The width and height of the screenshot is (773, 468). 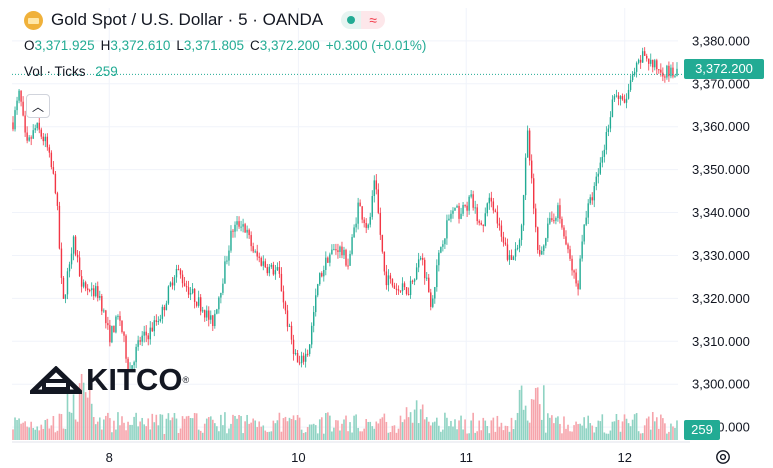 I want to click on close-value: 3,372.200, so click(x=289, y=45).